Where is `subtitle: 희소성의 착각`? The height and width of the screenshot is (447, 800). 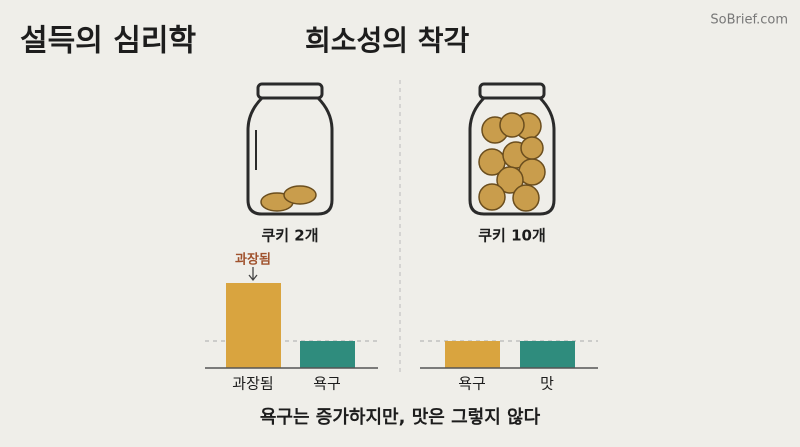
subtitle: 희소성의 착각 is located at coordinates (387, 40).